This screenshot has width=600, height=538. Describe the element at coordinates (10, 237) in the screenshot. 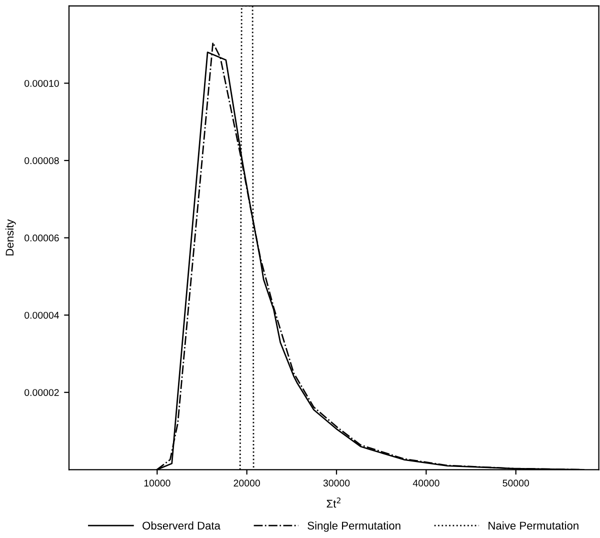

I see `y-axis-title: Density` at that location.